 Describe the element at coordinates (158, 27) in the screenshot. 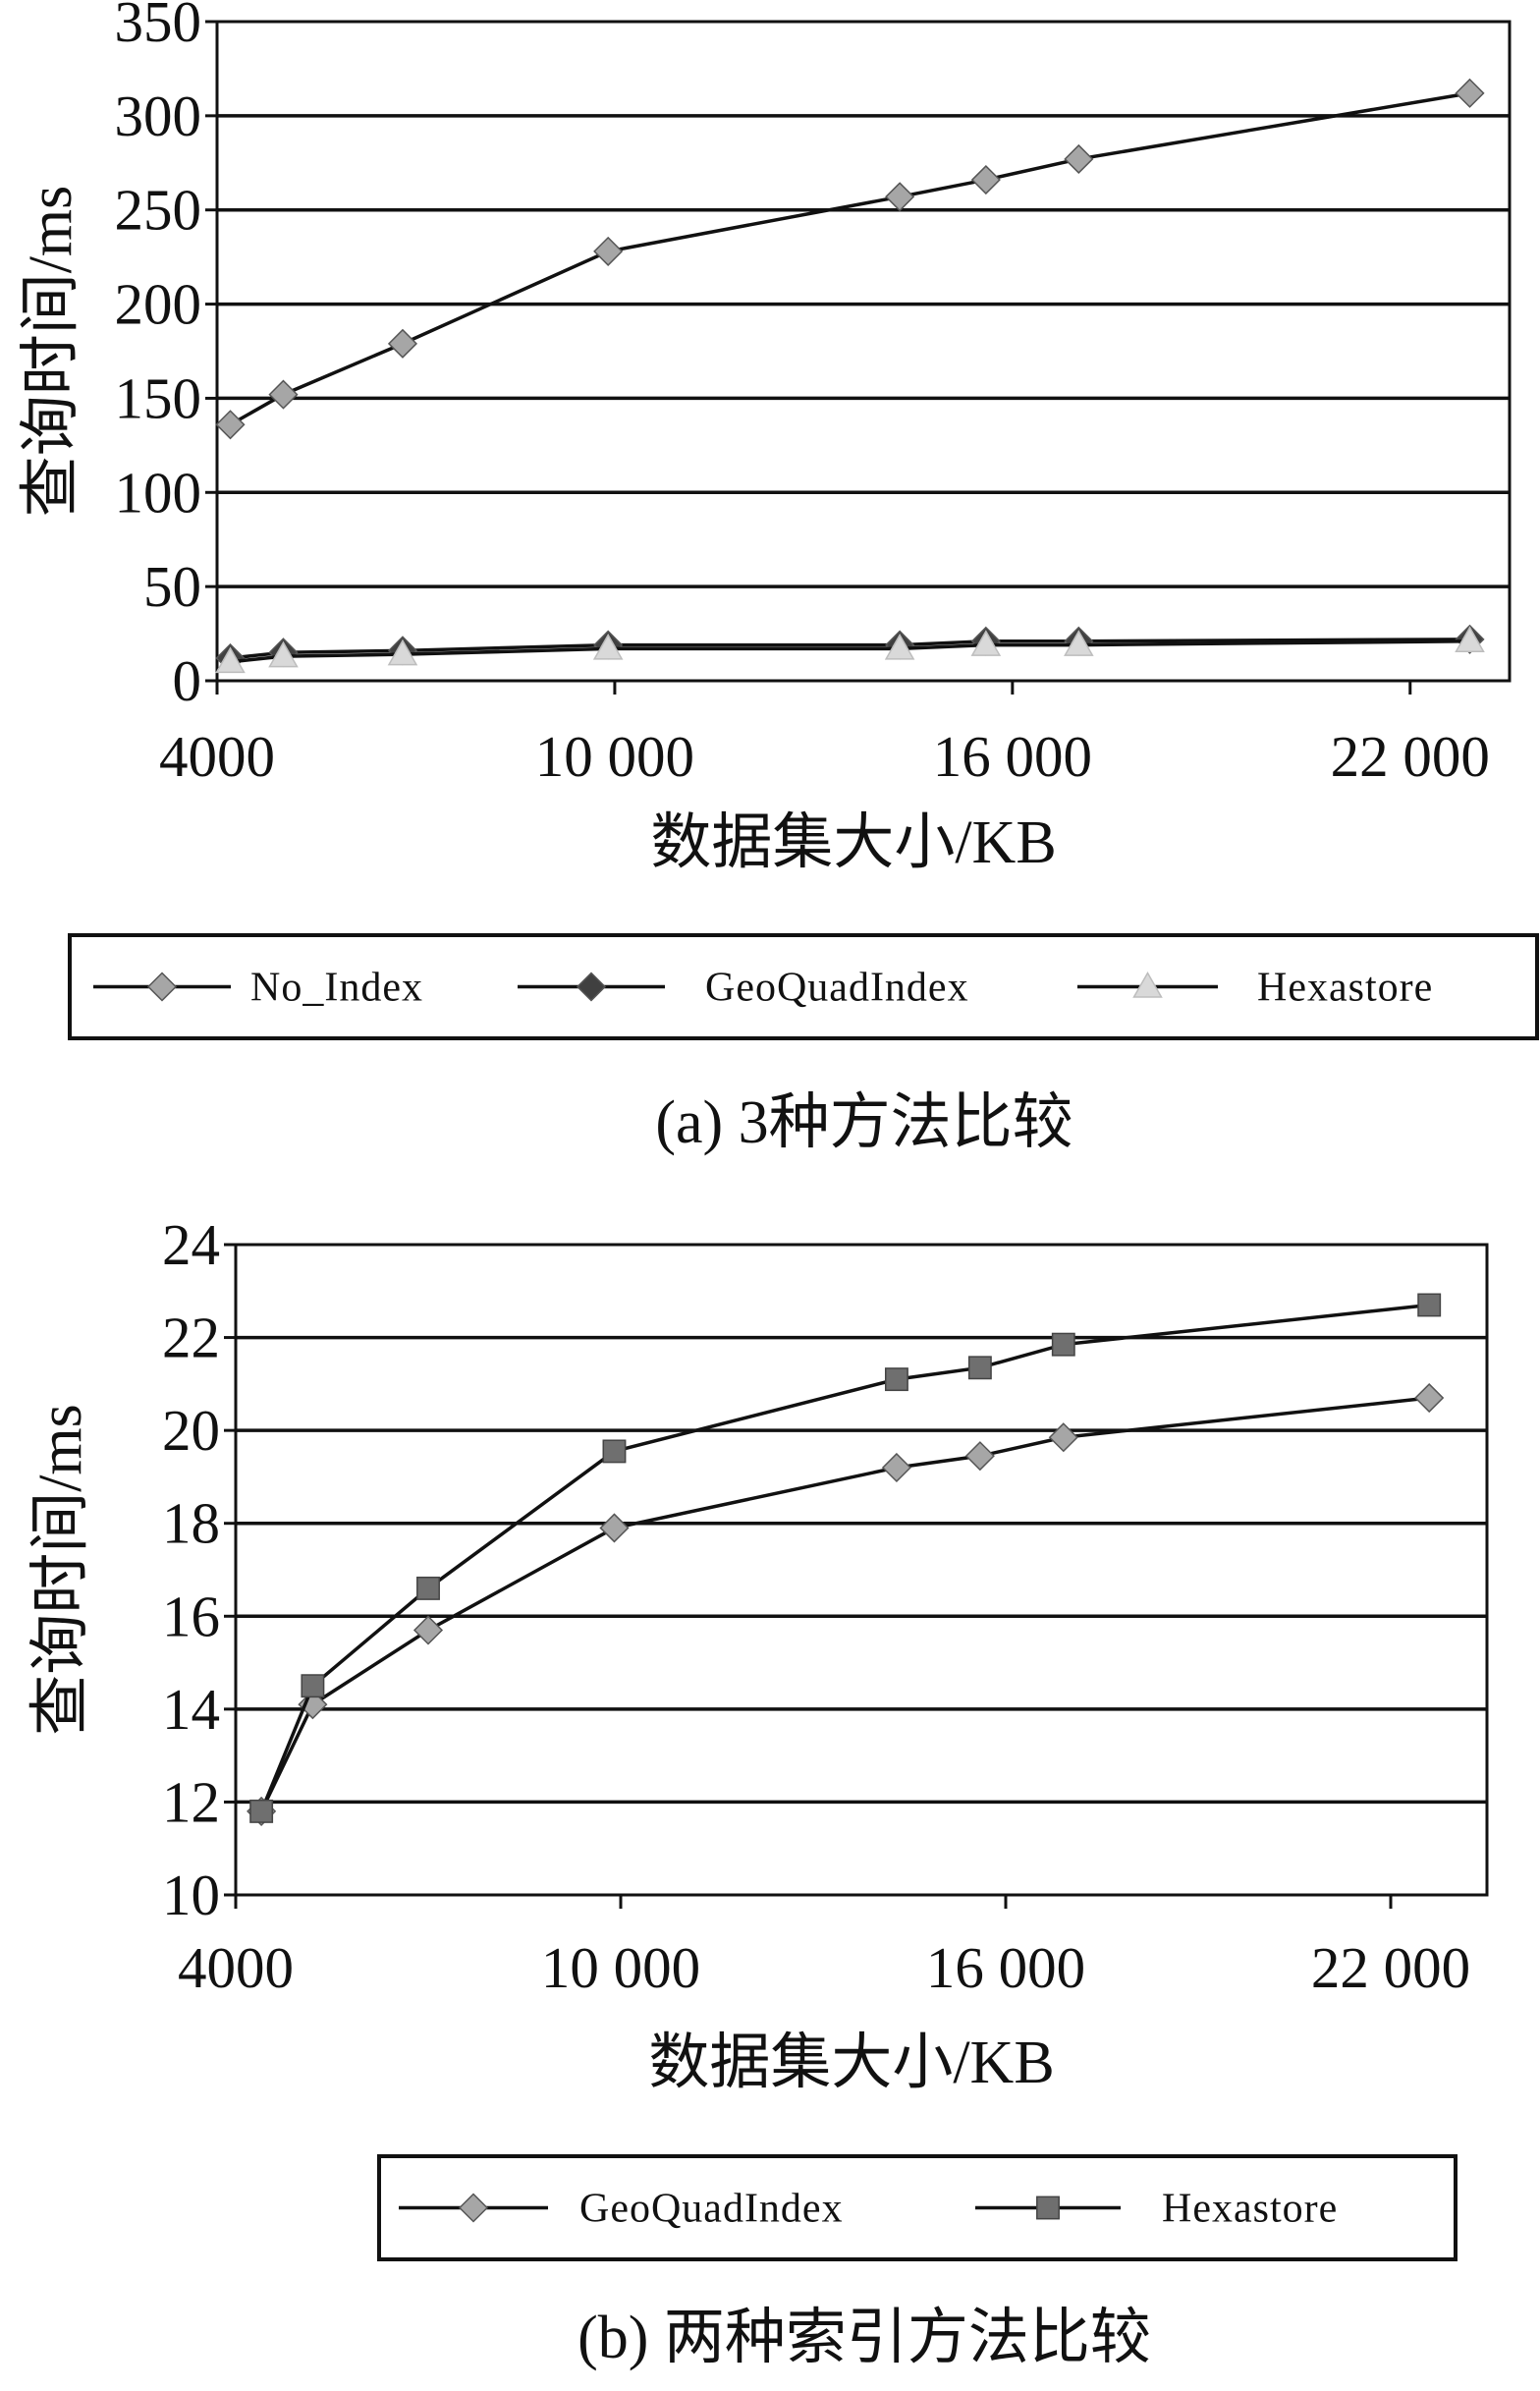

I see `y-tick-label: 350` at that location.